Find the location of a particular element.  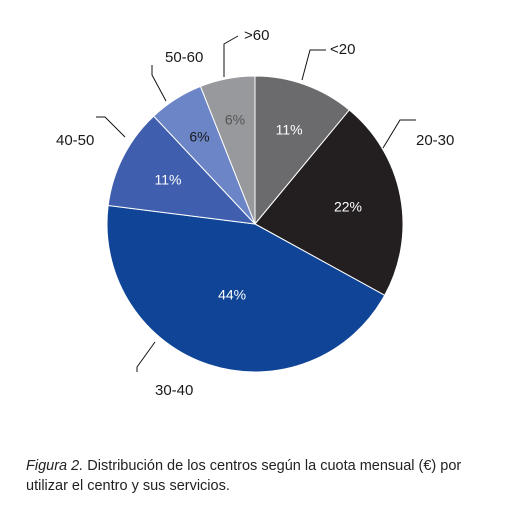

value-label-50-60: 6% is located at coordinates (199, 137).